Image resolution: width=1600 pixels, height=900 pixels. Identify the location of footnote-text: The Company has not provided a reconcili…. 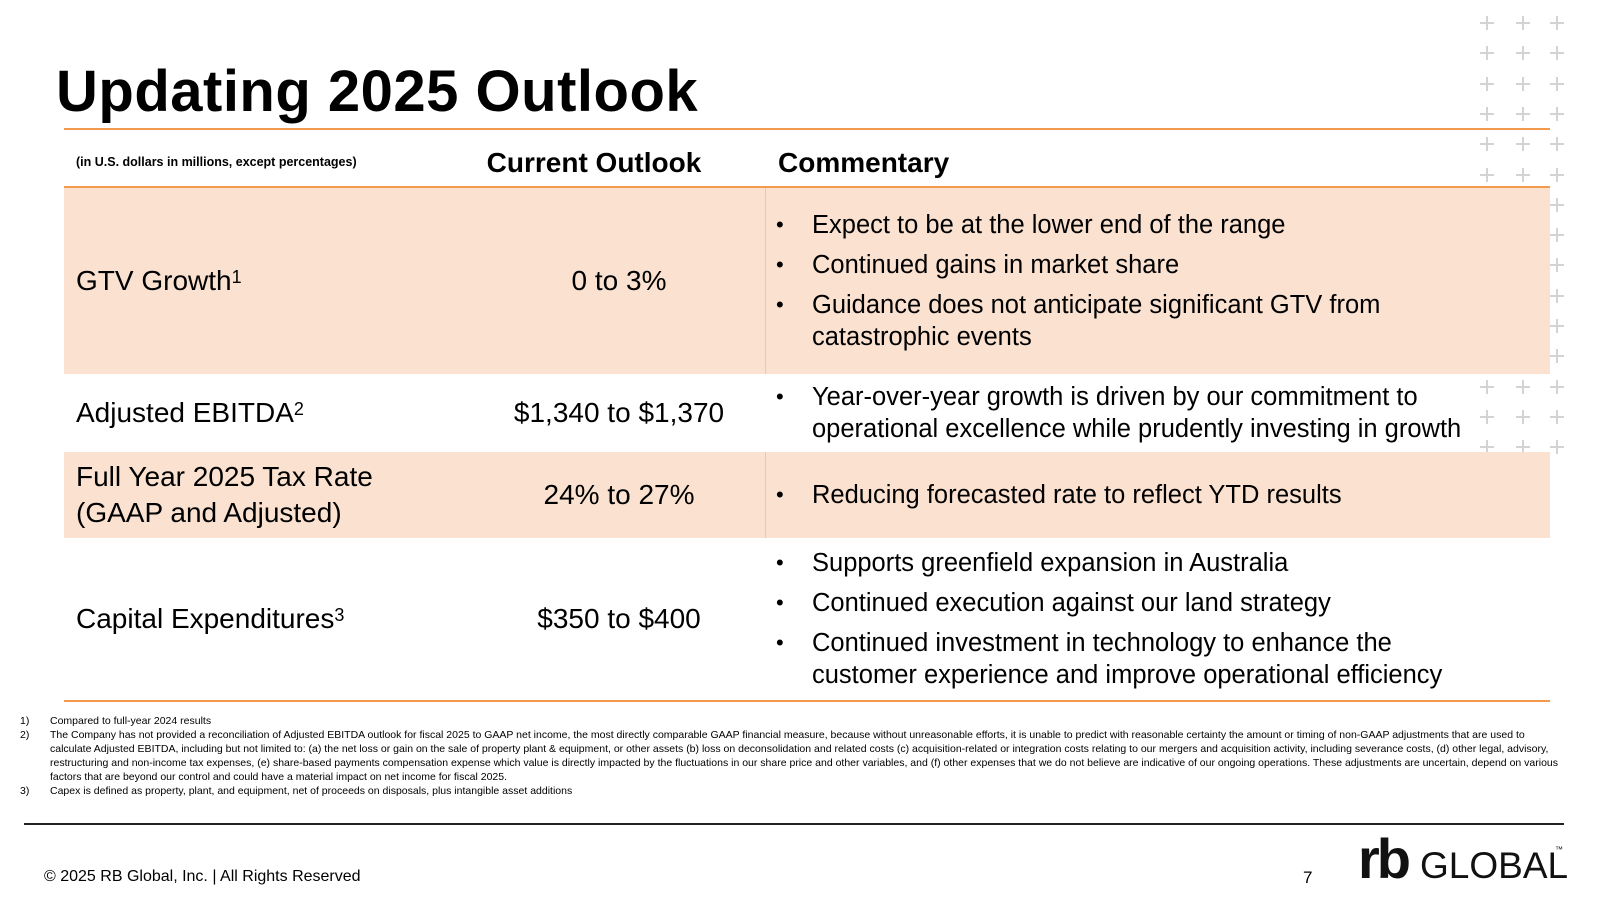
(804, 756).